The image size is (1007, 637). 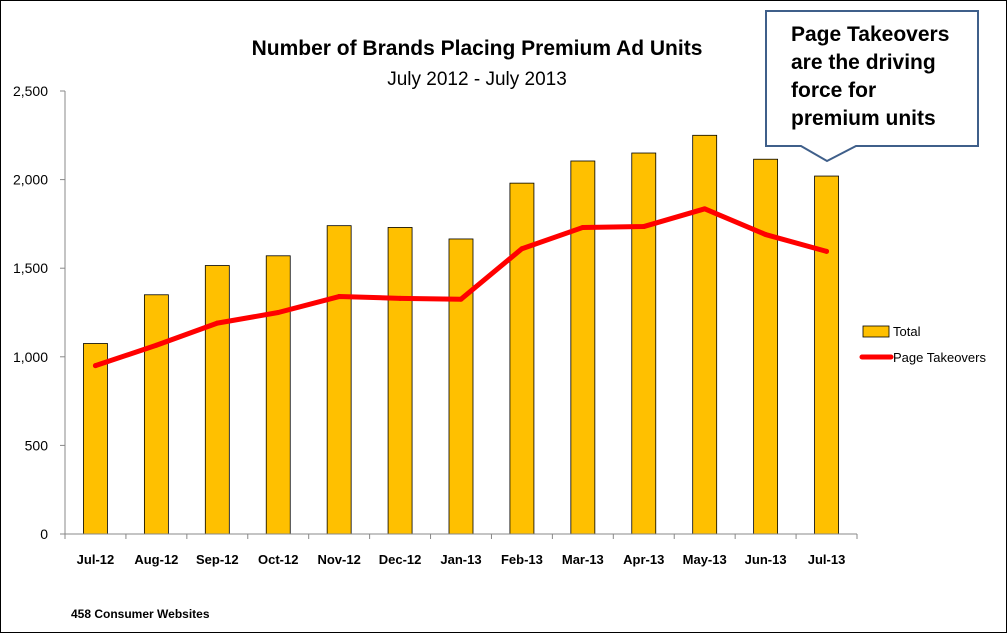 What do you see at coordinates (140, 614) in the screenshot?
I see `footnote: 458 Consumer Websites` at bounding box center [140, 614].